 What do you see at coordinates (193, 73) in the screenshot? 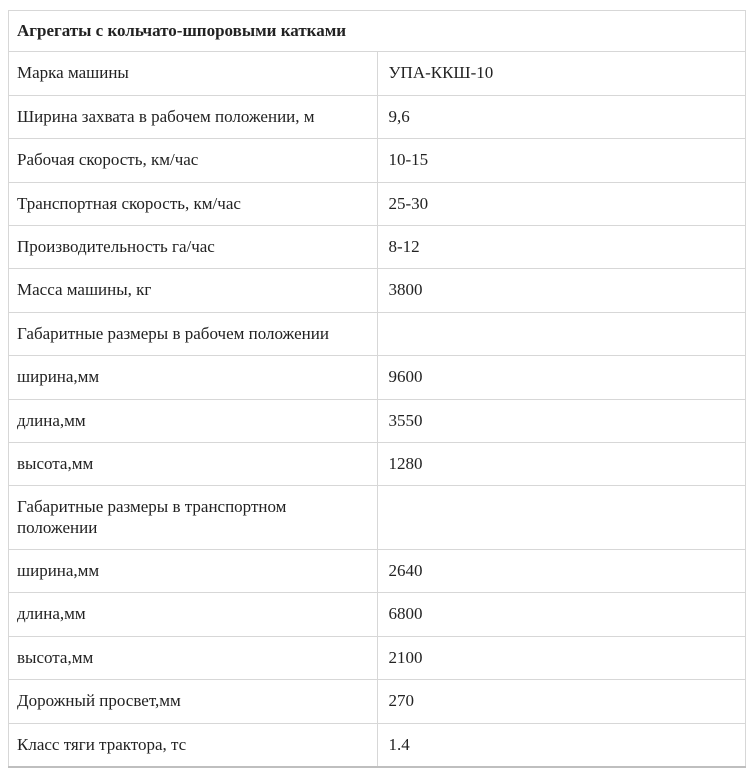
I see `spec-label-cell: Марка машины` at bounding box center [193, 73].